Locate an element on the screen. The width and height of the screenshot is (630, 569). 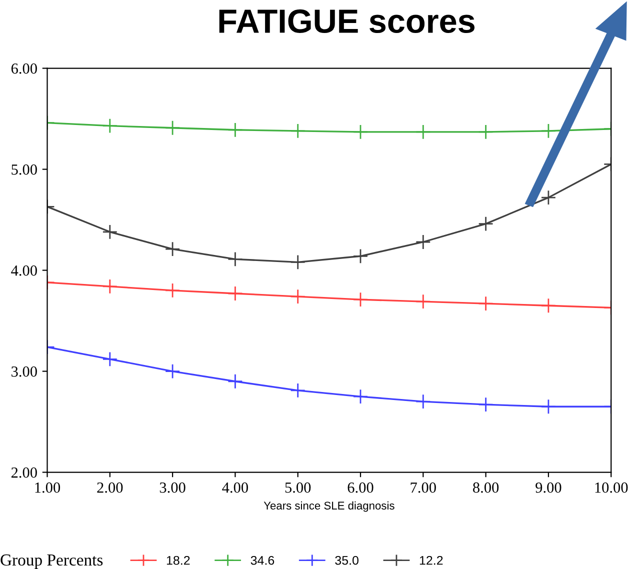
x-tick-label: 4.00 is located at coordinates (235, 487).